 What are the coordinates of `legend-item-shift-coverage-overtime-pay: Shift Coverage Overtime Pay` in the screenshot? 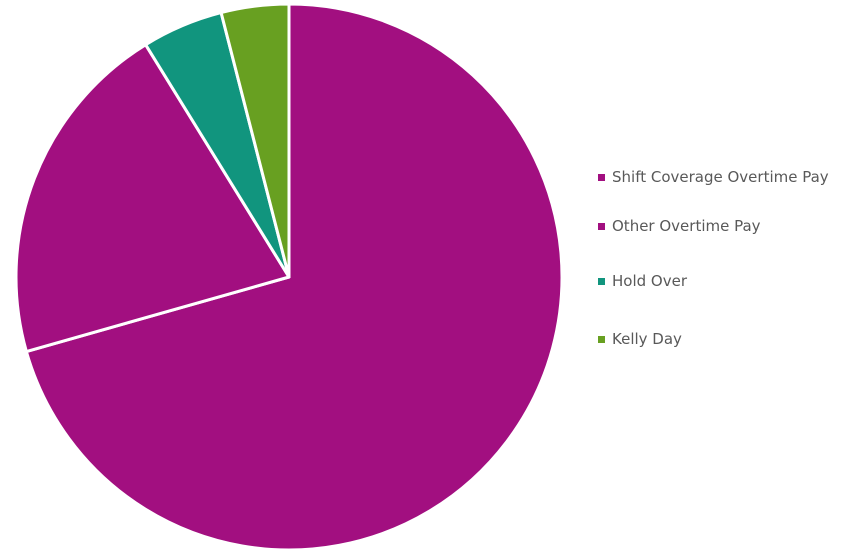 It's located at (725, 191).